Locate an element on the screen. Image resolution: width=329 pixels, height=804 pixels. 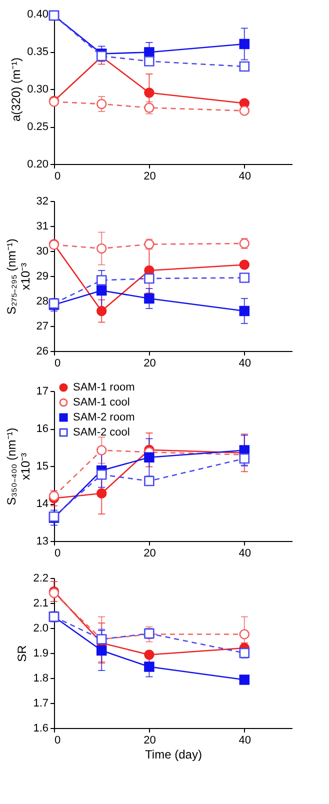
y-tick-label: 0.30 is located at coordinates (37, 90).